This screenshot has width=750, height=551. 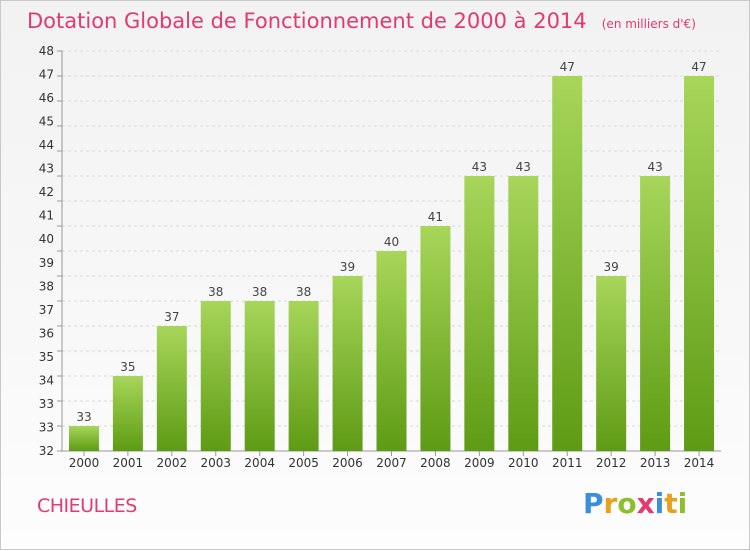 What do you see at coordinates (435, 463) in the screenshot?
I see `x-tick-label: 2008` at bounding box center [435, 463].